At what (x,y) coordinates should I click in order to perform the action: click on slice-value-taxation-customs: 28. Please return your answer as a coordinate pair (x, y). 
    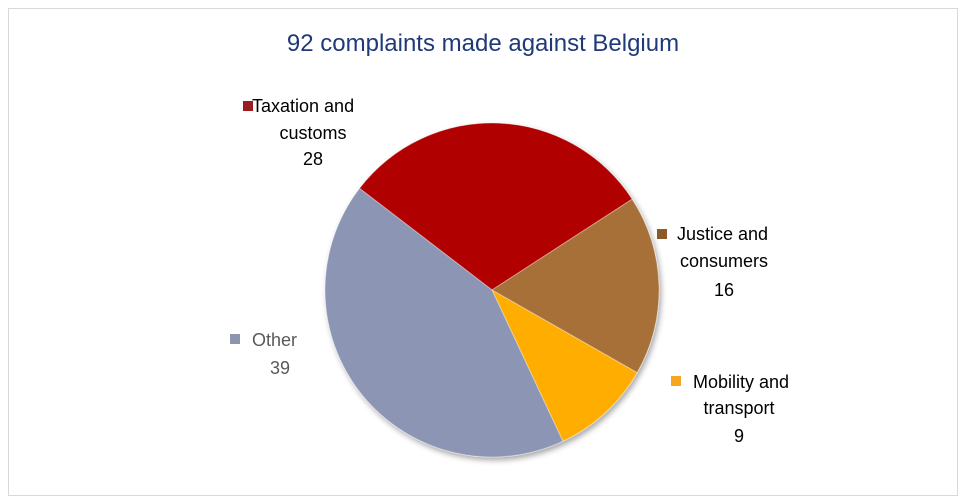
    Looking at the image, I should click on (313, 159).